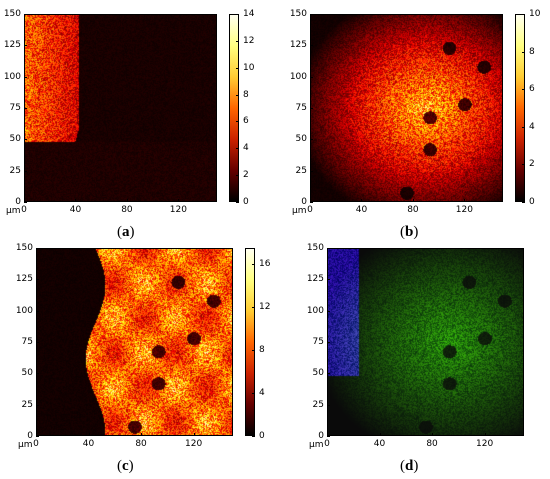 This screenshot has height=479, width=550. What do you see at coordinates (520, 108) in the screenshot?
I see `colorbar-b` at bounding box center [520, 108].